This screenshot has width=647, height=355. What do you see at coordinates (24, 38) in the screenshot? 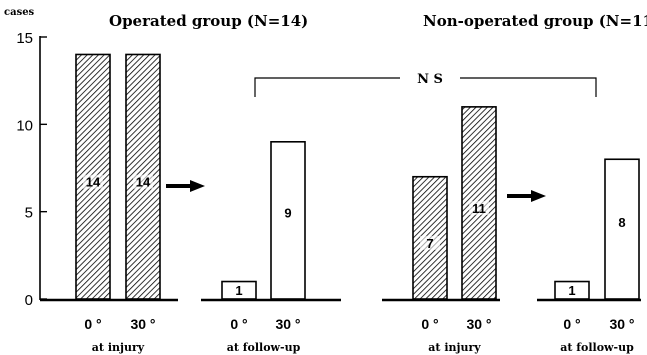
I see `y-tick-label: 15` at bounding box center [24, 38].